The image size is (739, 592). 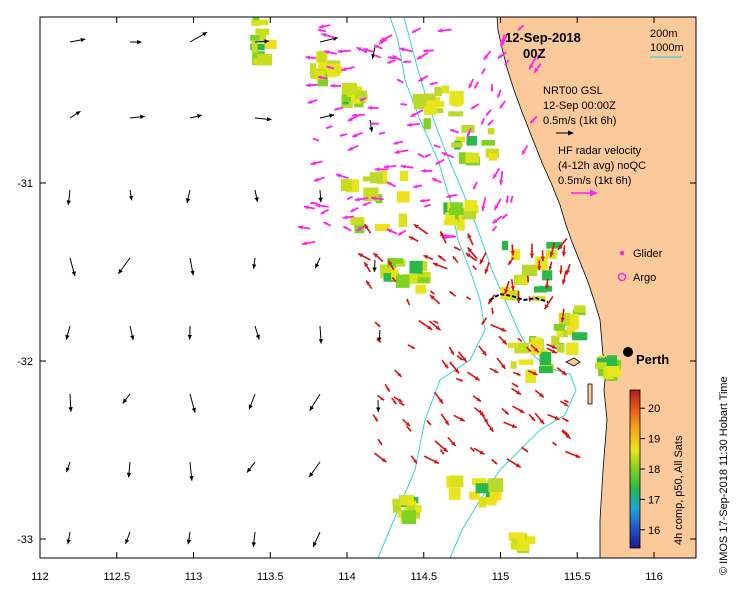 I want to click on colorbar-tick-label: 16, so click(x=654, y=531).